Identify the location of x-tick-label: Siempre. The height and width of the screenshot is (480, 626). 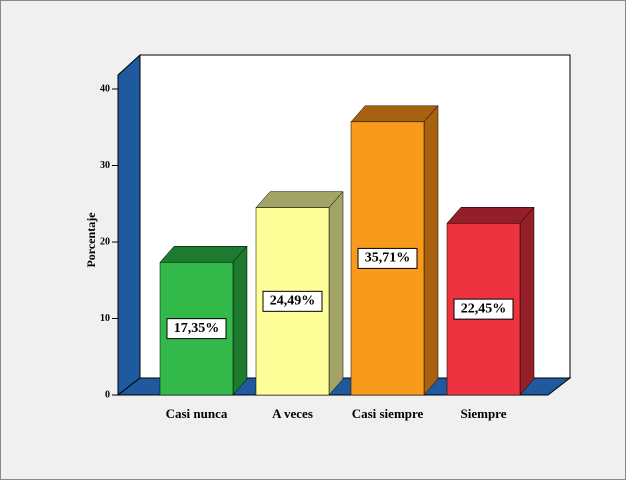
(484, 413).